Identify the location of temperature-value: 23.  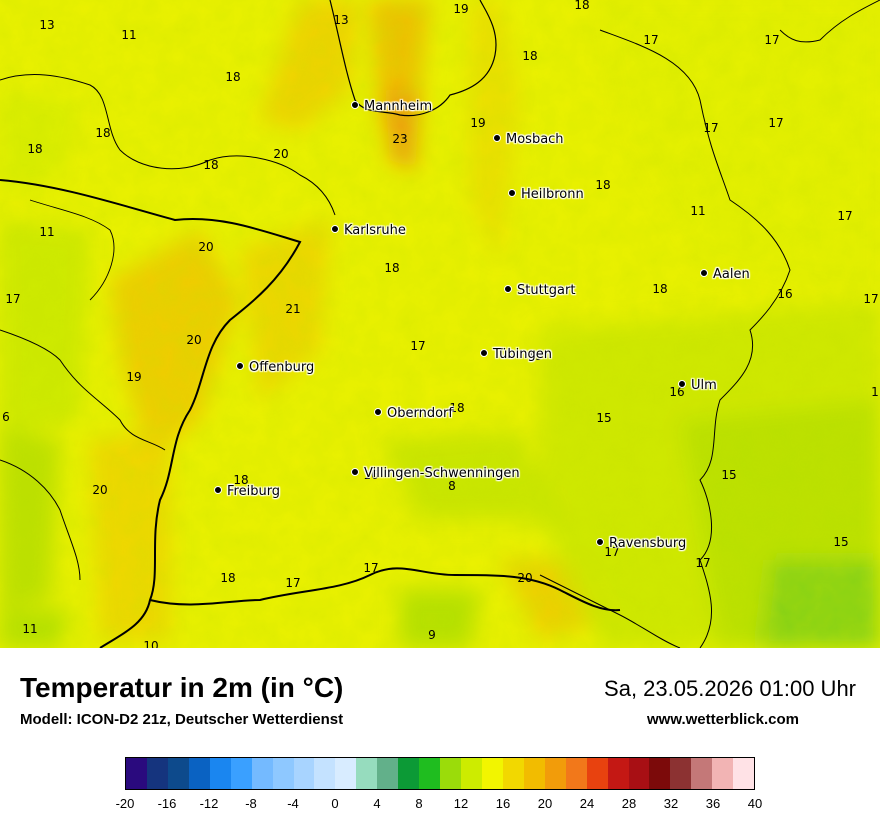
(400, 139).